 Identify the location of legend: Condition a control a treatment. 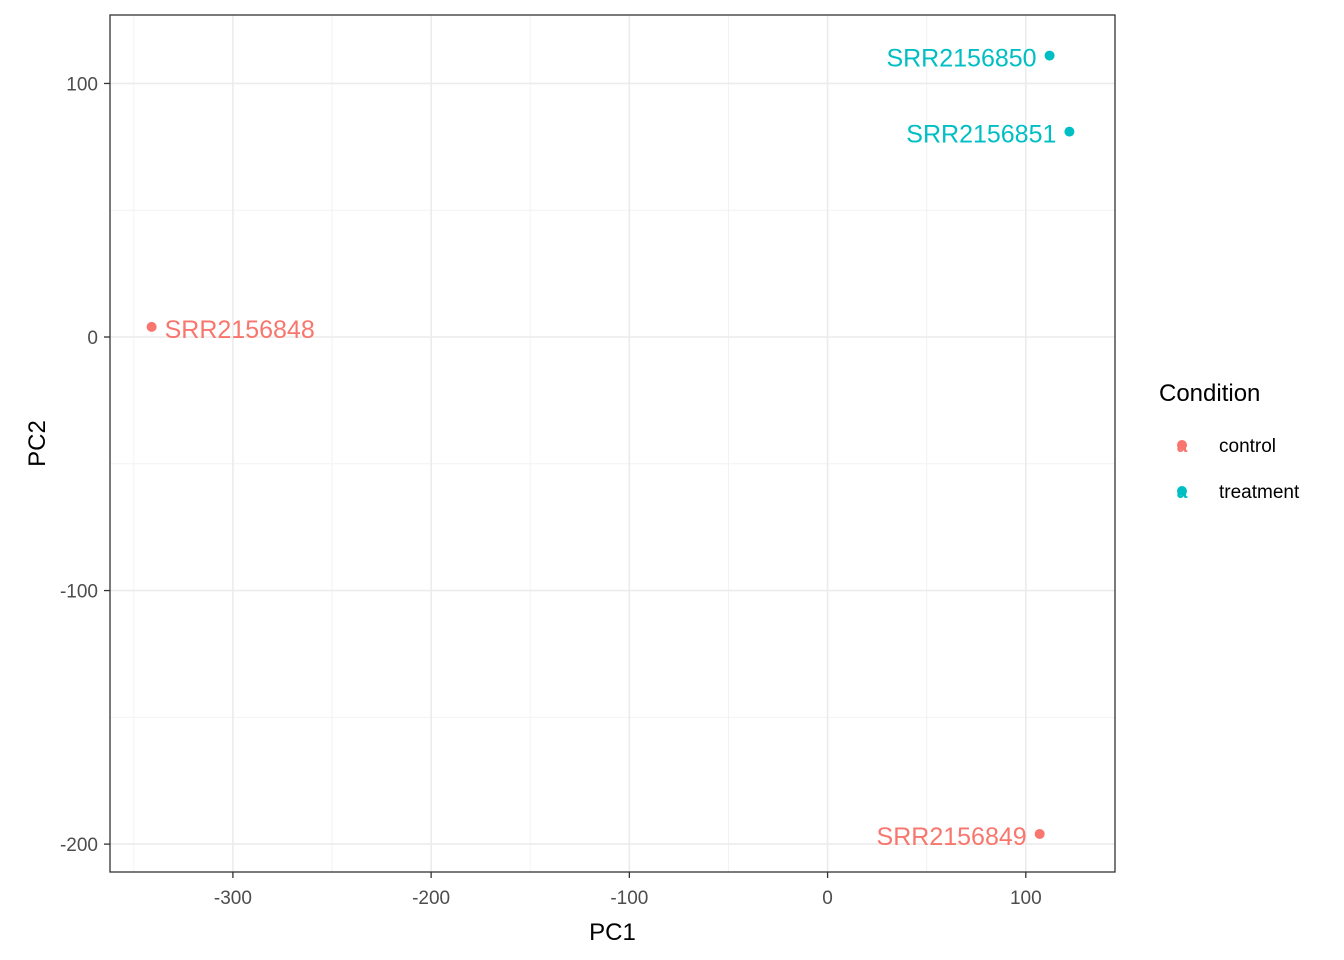
(1229, 441).